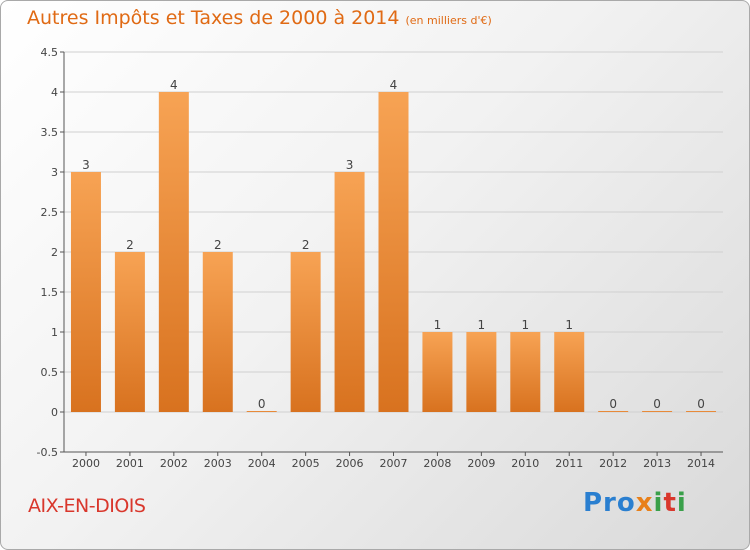 The width and height of the screenshot is (750, 550). I want to click on x-tick-label: 2010, so click(525, 463).